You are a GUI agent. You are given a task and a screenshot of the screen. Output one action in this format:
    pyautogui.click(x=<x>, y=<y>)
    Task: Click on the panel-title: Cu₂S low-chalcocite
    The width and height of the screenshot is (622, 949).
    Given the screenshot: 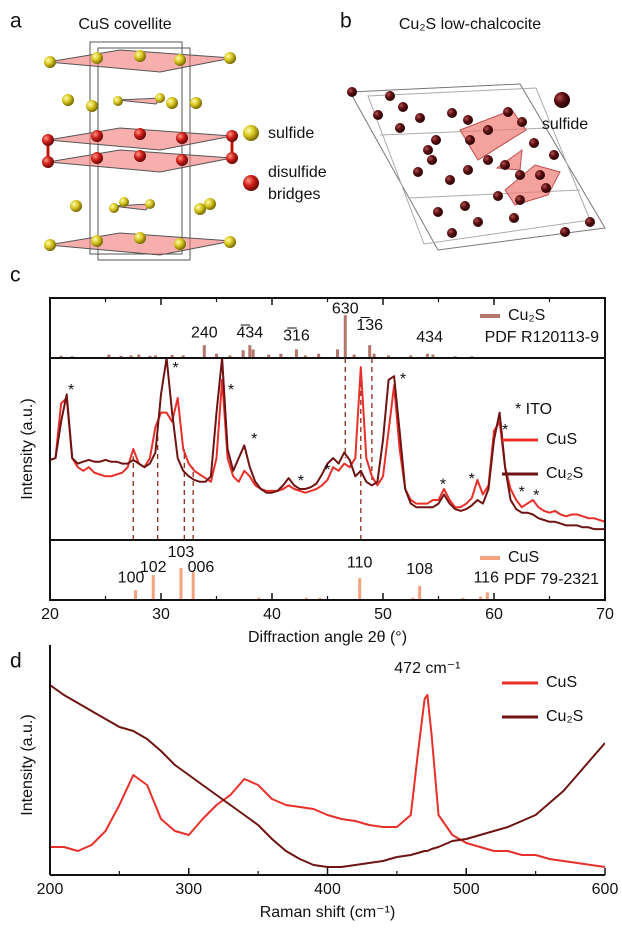 What is the action you would take?
    pyautogui.click(x=470, y=24)
    